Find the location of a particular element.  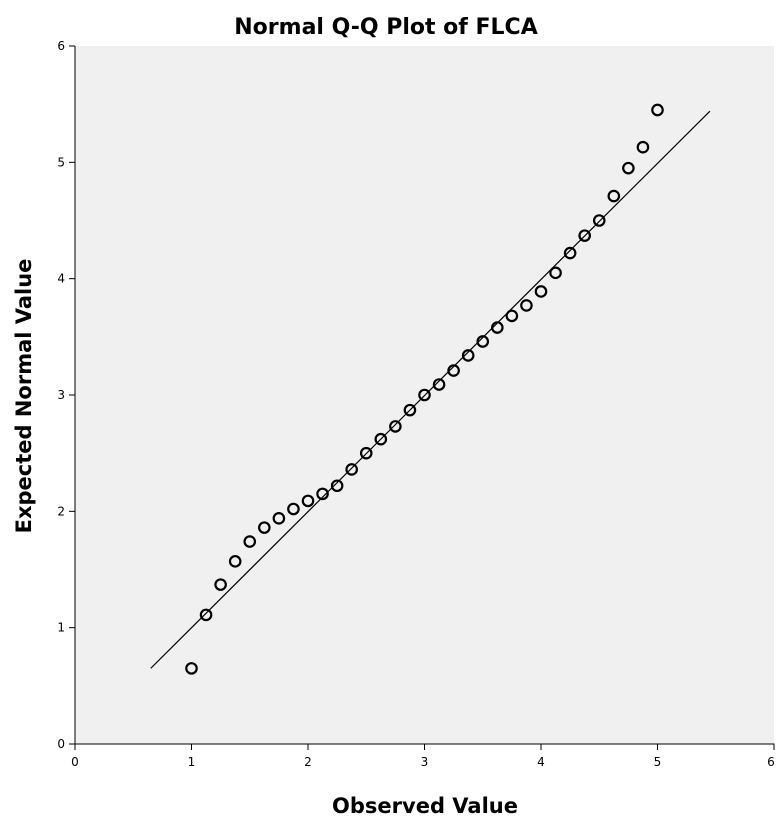

x-tick-label: 6 is located at coordinates (771, 762).